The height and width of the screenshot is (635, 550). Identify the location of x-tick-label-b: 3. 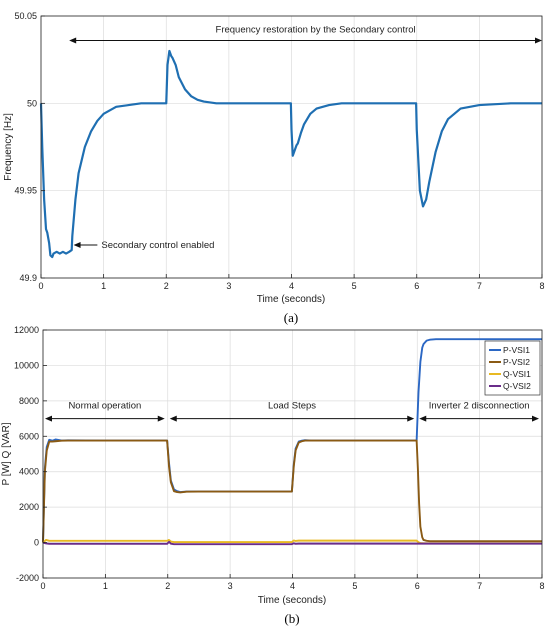
(230, 586).